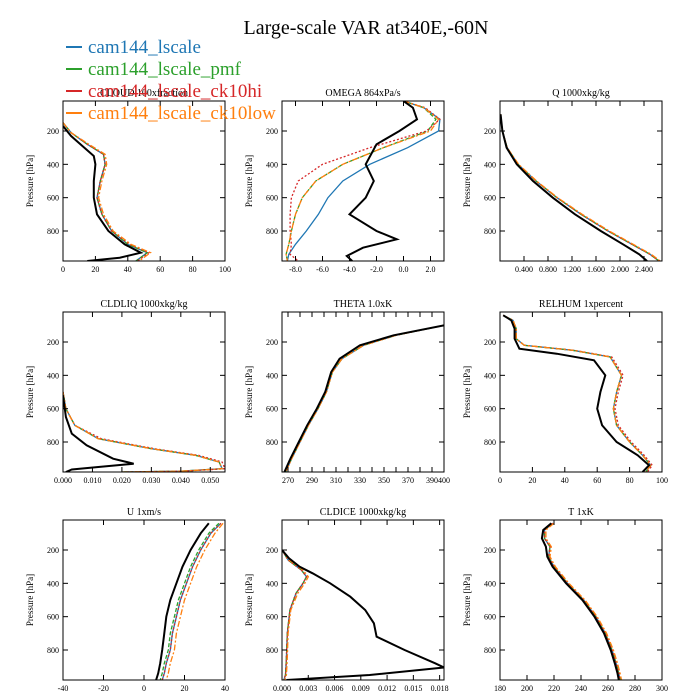  I want to click on figure-title: Large-scale VAR at340E,-60N, so click(366, 28).